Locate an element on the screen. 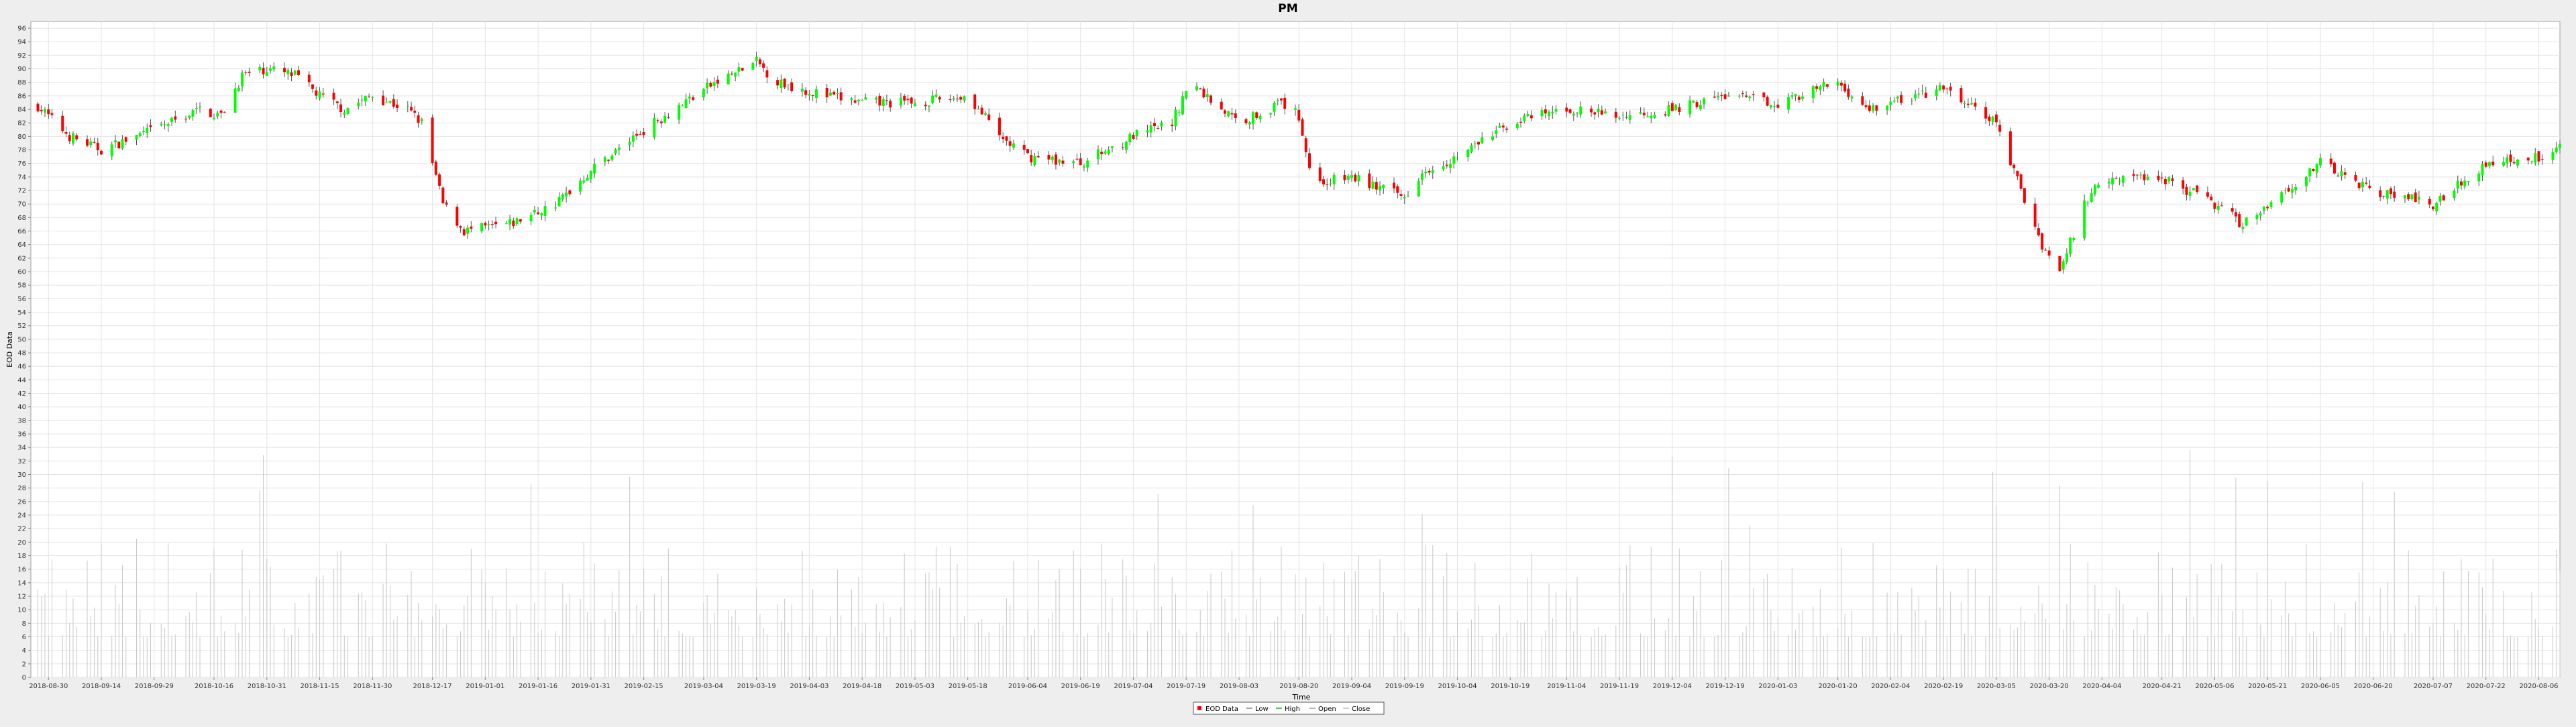 This screenshot has height=727, width=2576. x-tick-label: 2019-08-20 is located at coordinates (1298, 686).